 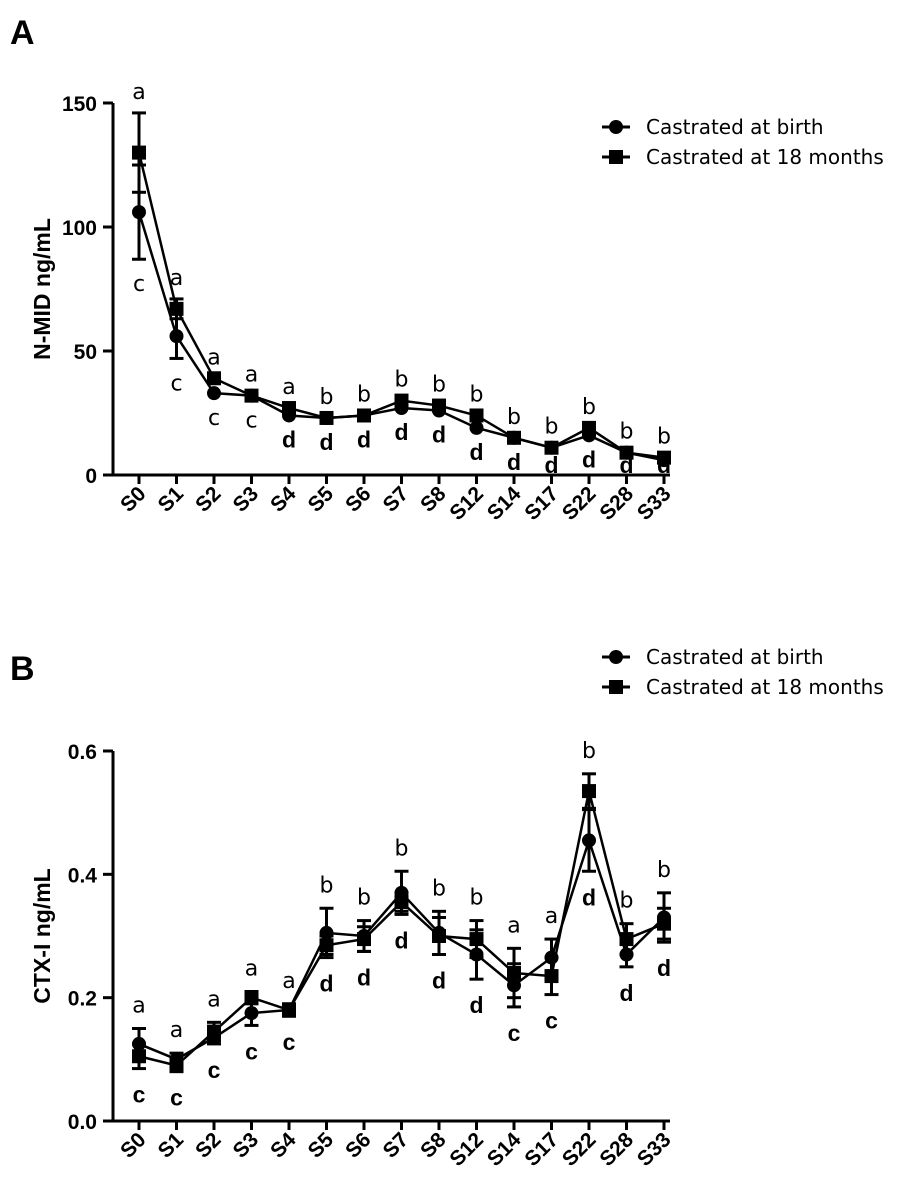 What do you see at coordinates (283, 499) in the screenshot?
I see `chart-a-x-tick-label: S4` at bounding box center [283, 499].